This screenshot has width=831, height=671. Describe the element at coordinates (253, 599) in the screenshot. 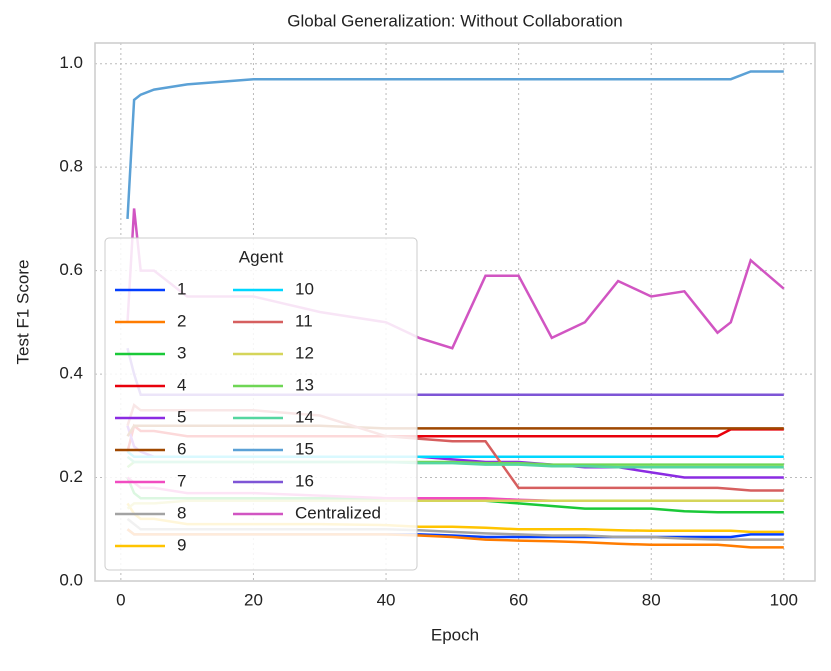

I see `x-tick-label: 20` at that location.